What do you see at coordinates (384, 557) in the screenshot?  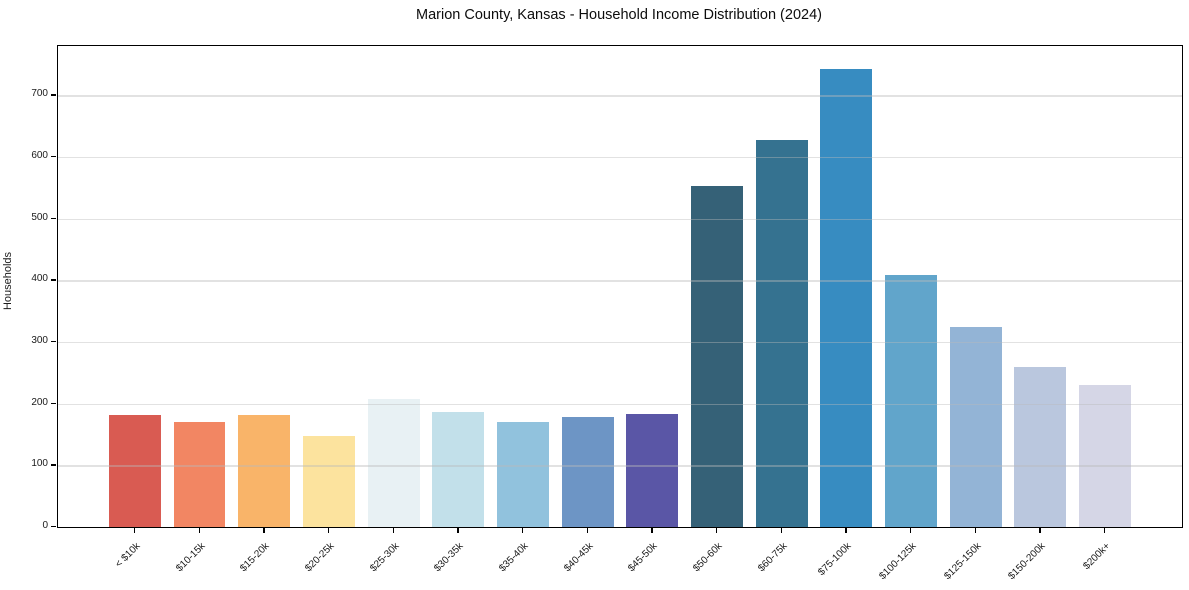 I see `x-tick-label: $25-30k` at bounding box center [384, 557].